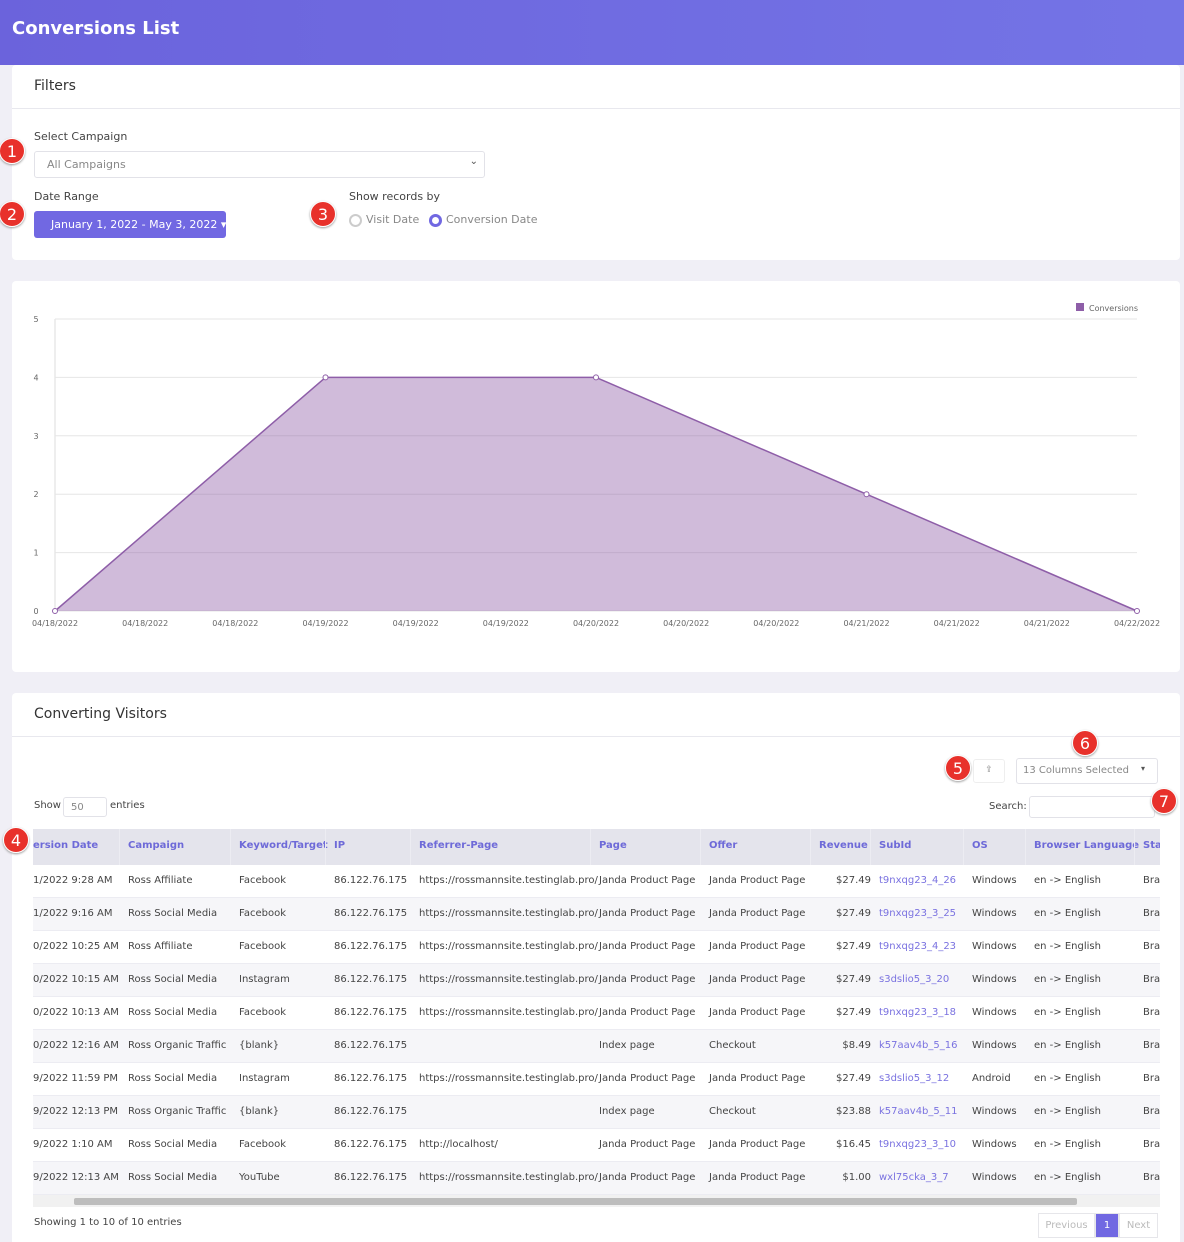  What do you see at coordinates (613, 845) in the screenshot?
I see `column-header: Page` at bounding box center [613, 845].